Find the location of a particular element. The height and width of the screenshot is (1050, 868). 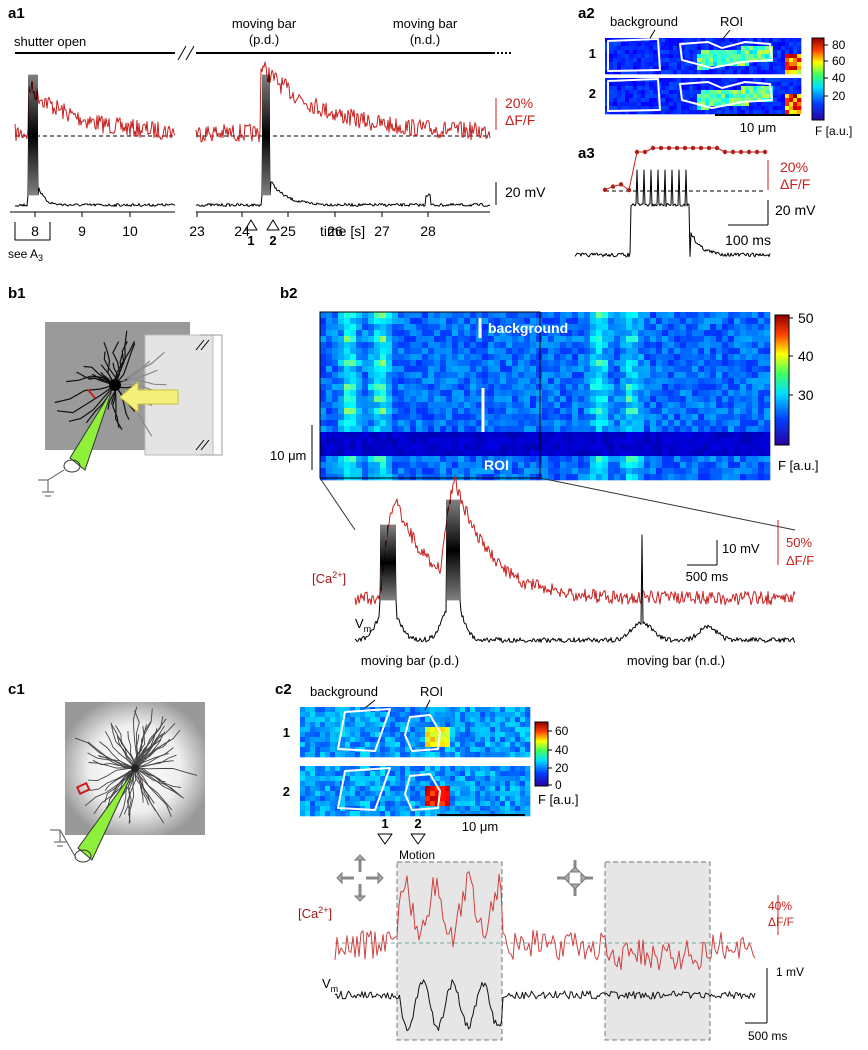

label: time [s] is located at coordinates (342, 231).